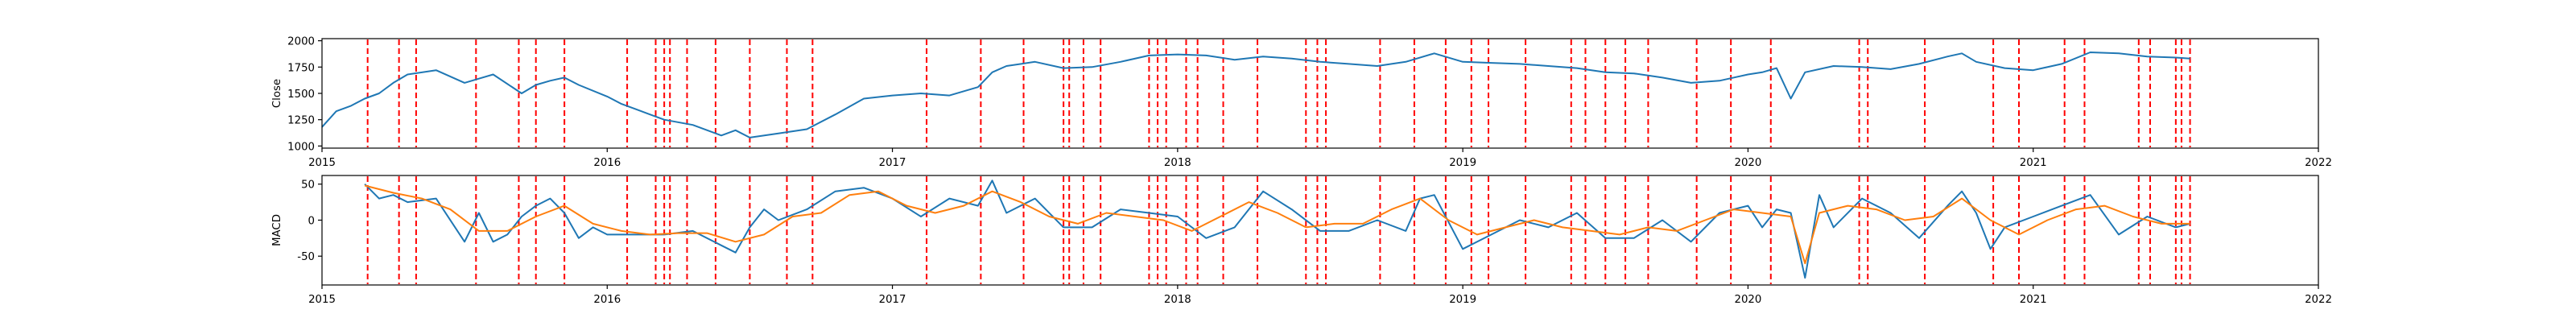 The height and width of the screenshot is (322, 2576). I want to click on y-tick-label: 1750, so click(301, 68).